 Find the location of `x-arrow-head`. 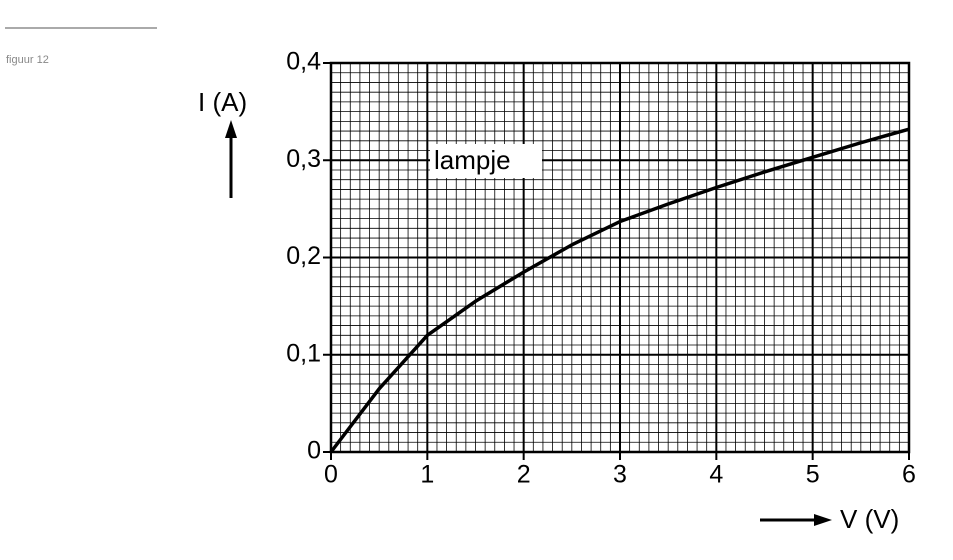

x-arrow-head is located at coordinates (823, 520).